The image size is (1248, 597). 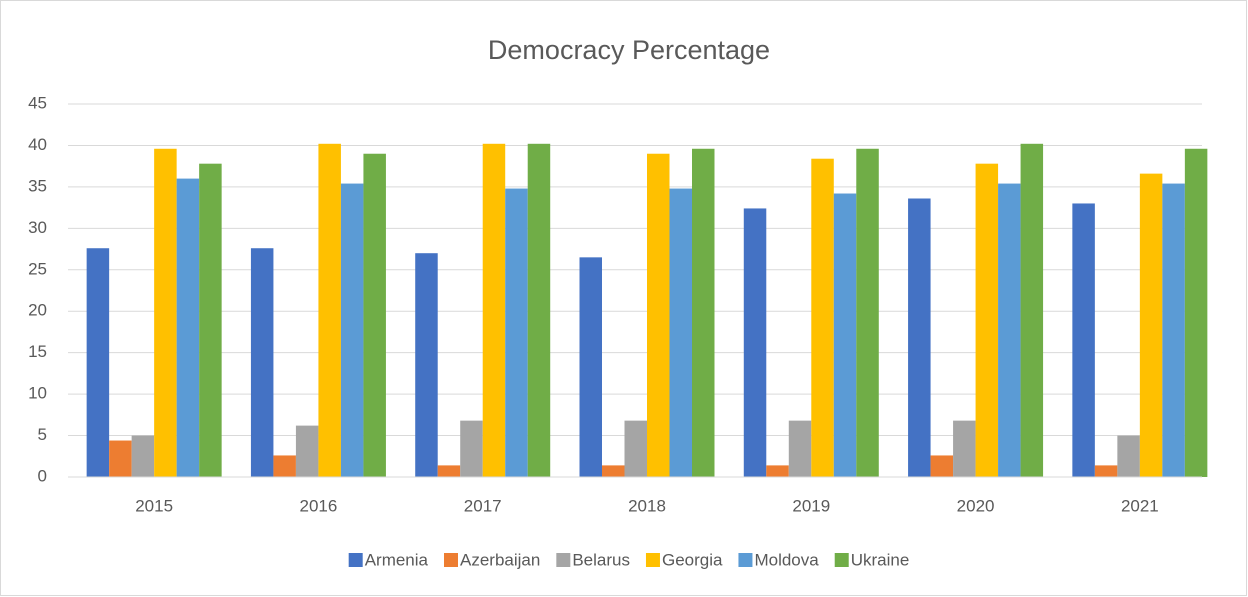 I want to click on x-tick-label: 2017, so click(x=483, y=505).